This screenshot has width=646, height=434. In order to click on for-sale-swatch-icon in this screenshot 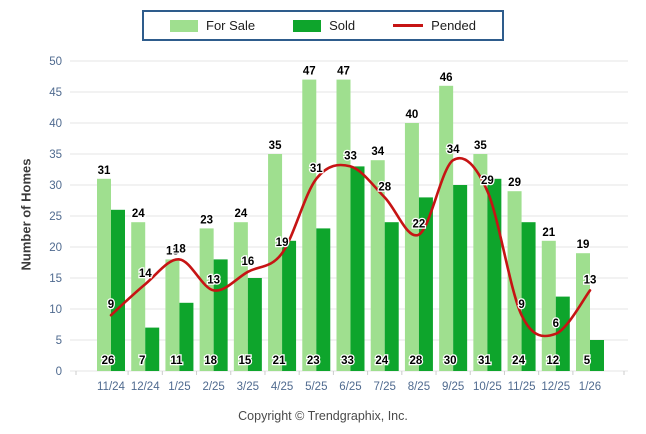, I will do `click(184, 25)`.